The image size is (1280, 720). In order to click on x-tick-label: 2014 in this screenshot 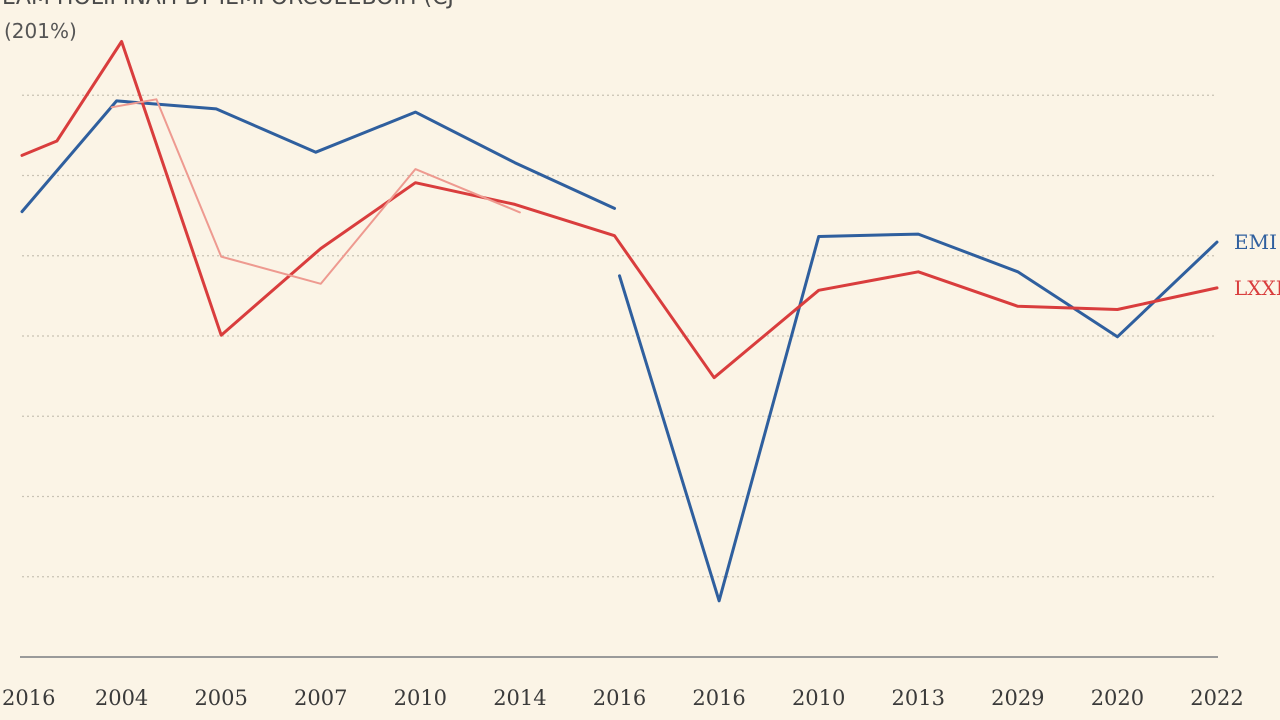, I will do `click(519, 698)`.